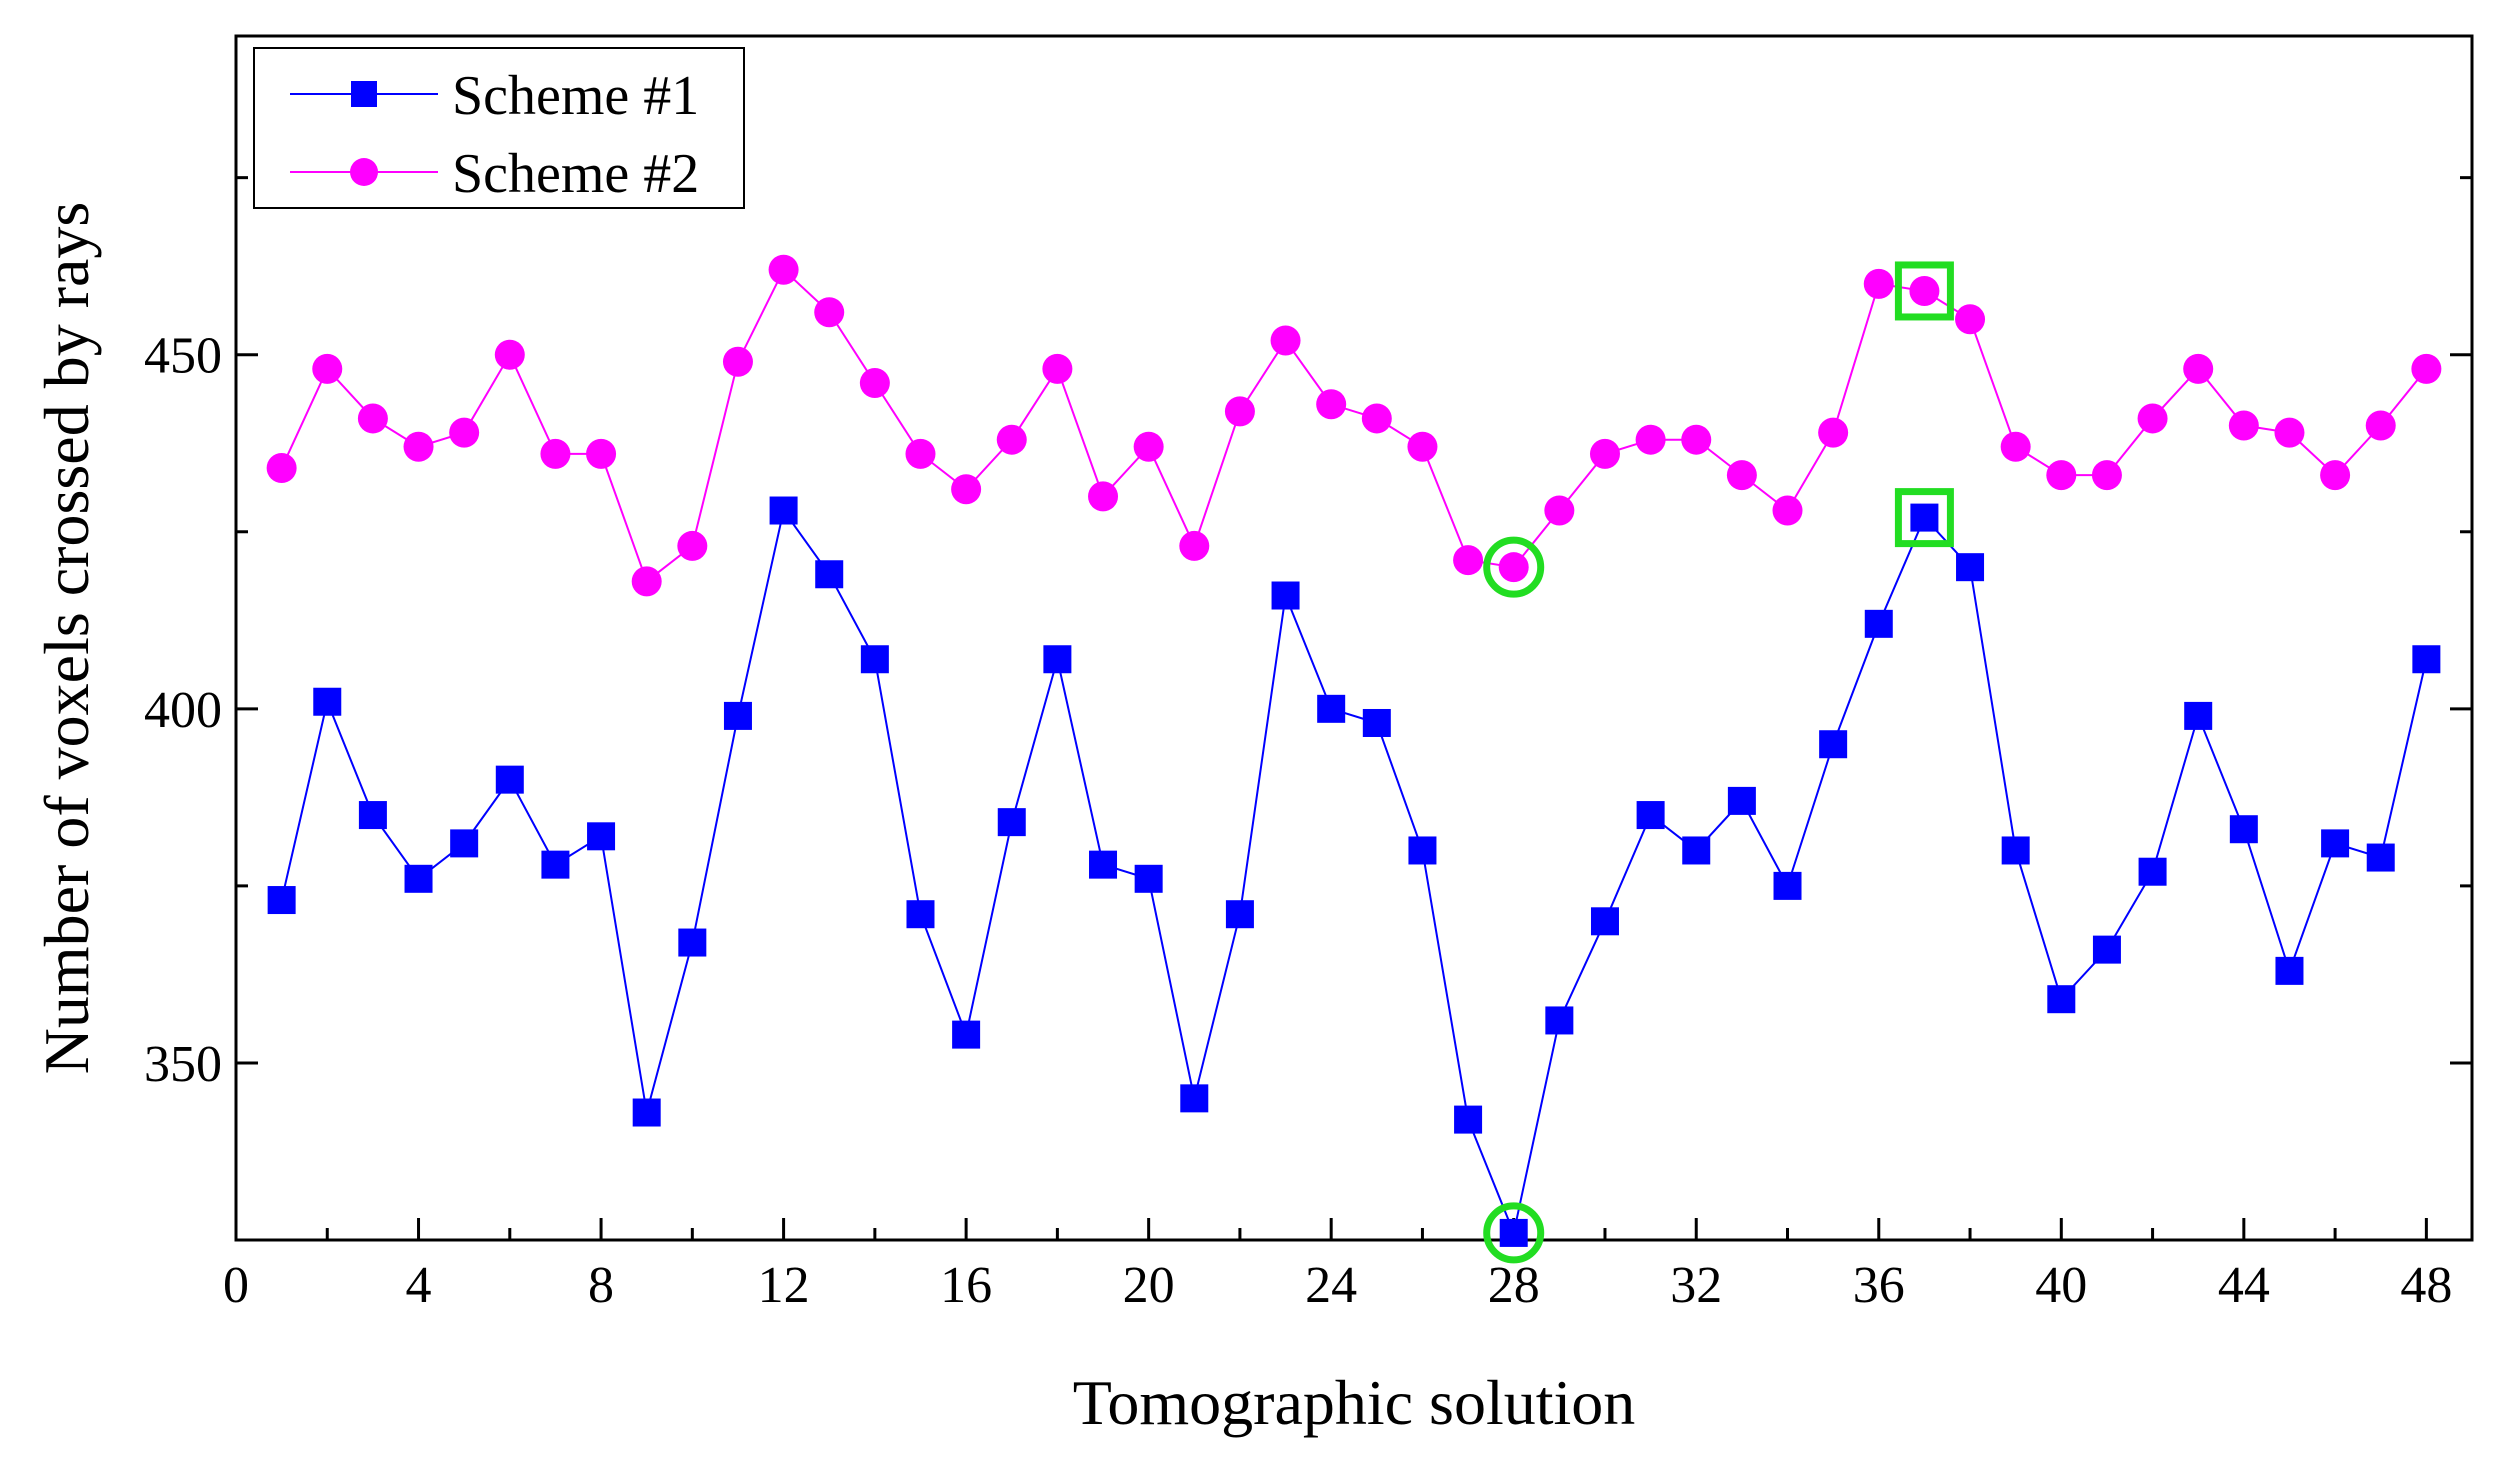 The image size is (2506, 1473). Describe the element at coordinates (1696, 1285) in the screenshot. I see `x-tick-label: 32` at that location.